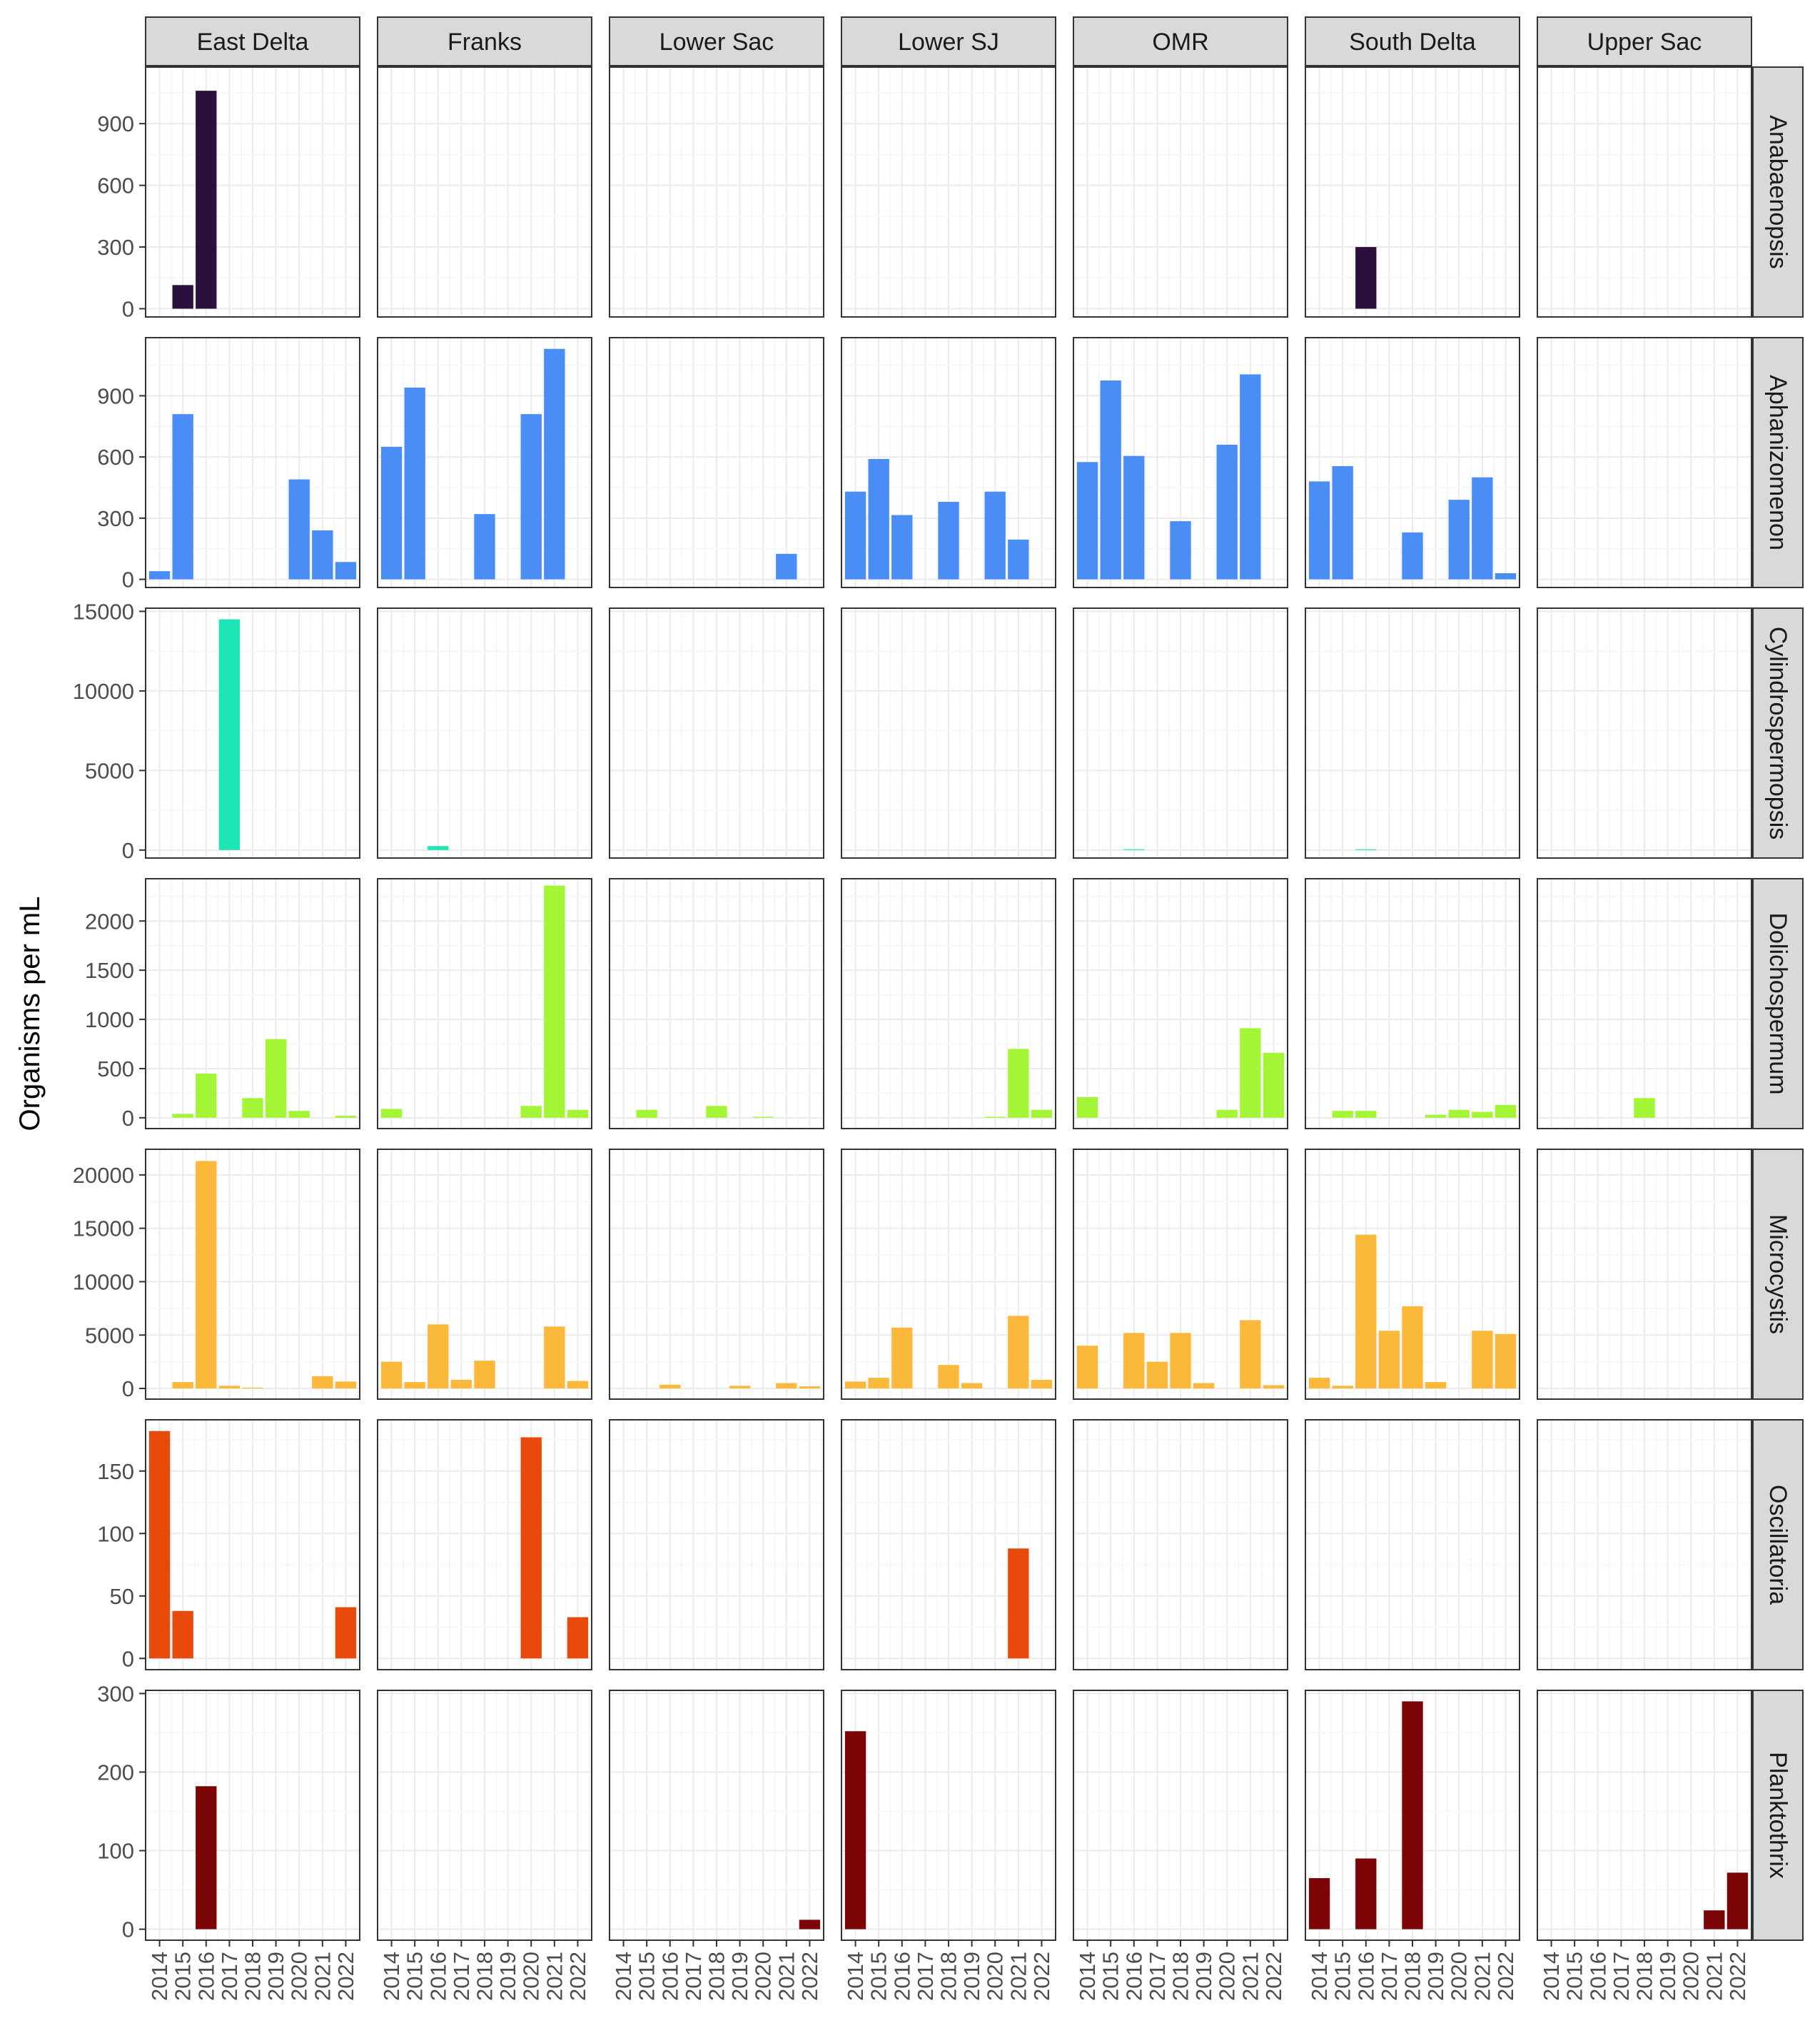 The width and height of the screenshot is (1820, 2038). Describe the element at coordinates (1597, 1976) in the screenshot. I see `x-tick-label-upper-sac: 2016` at that location.